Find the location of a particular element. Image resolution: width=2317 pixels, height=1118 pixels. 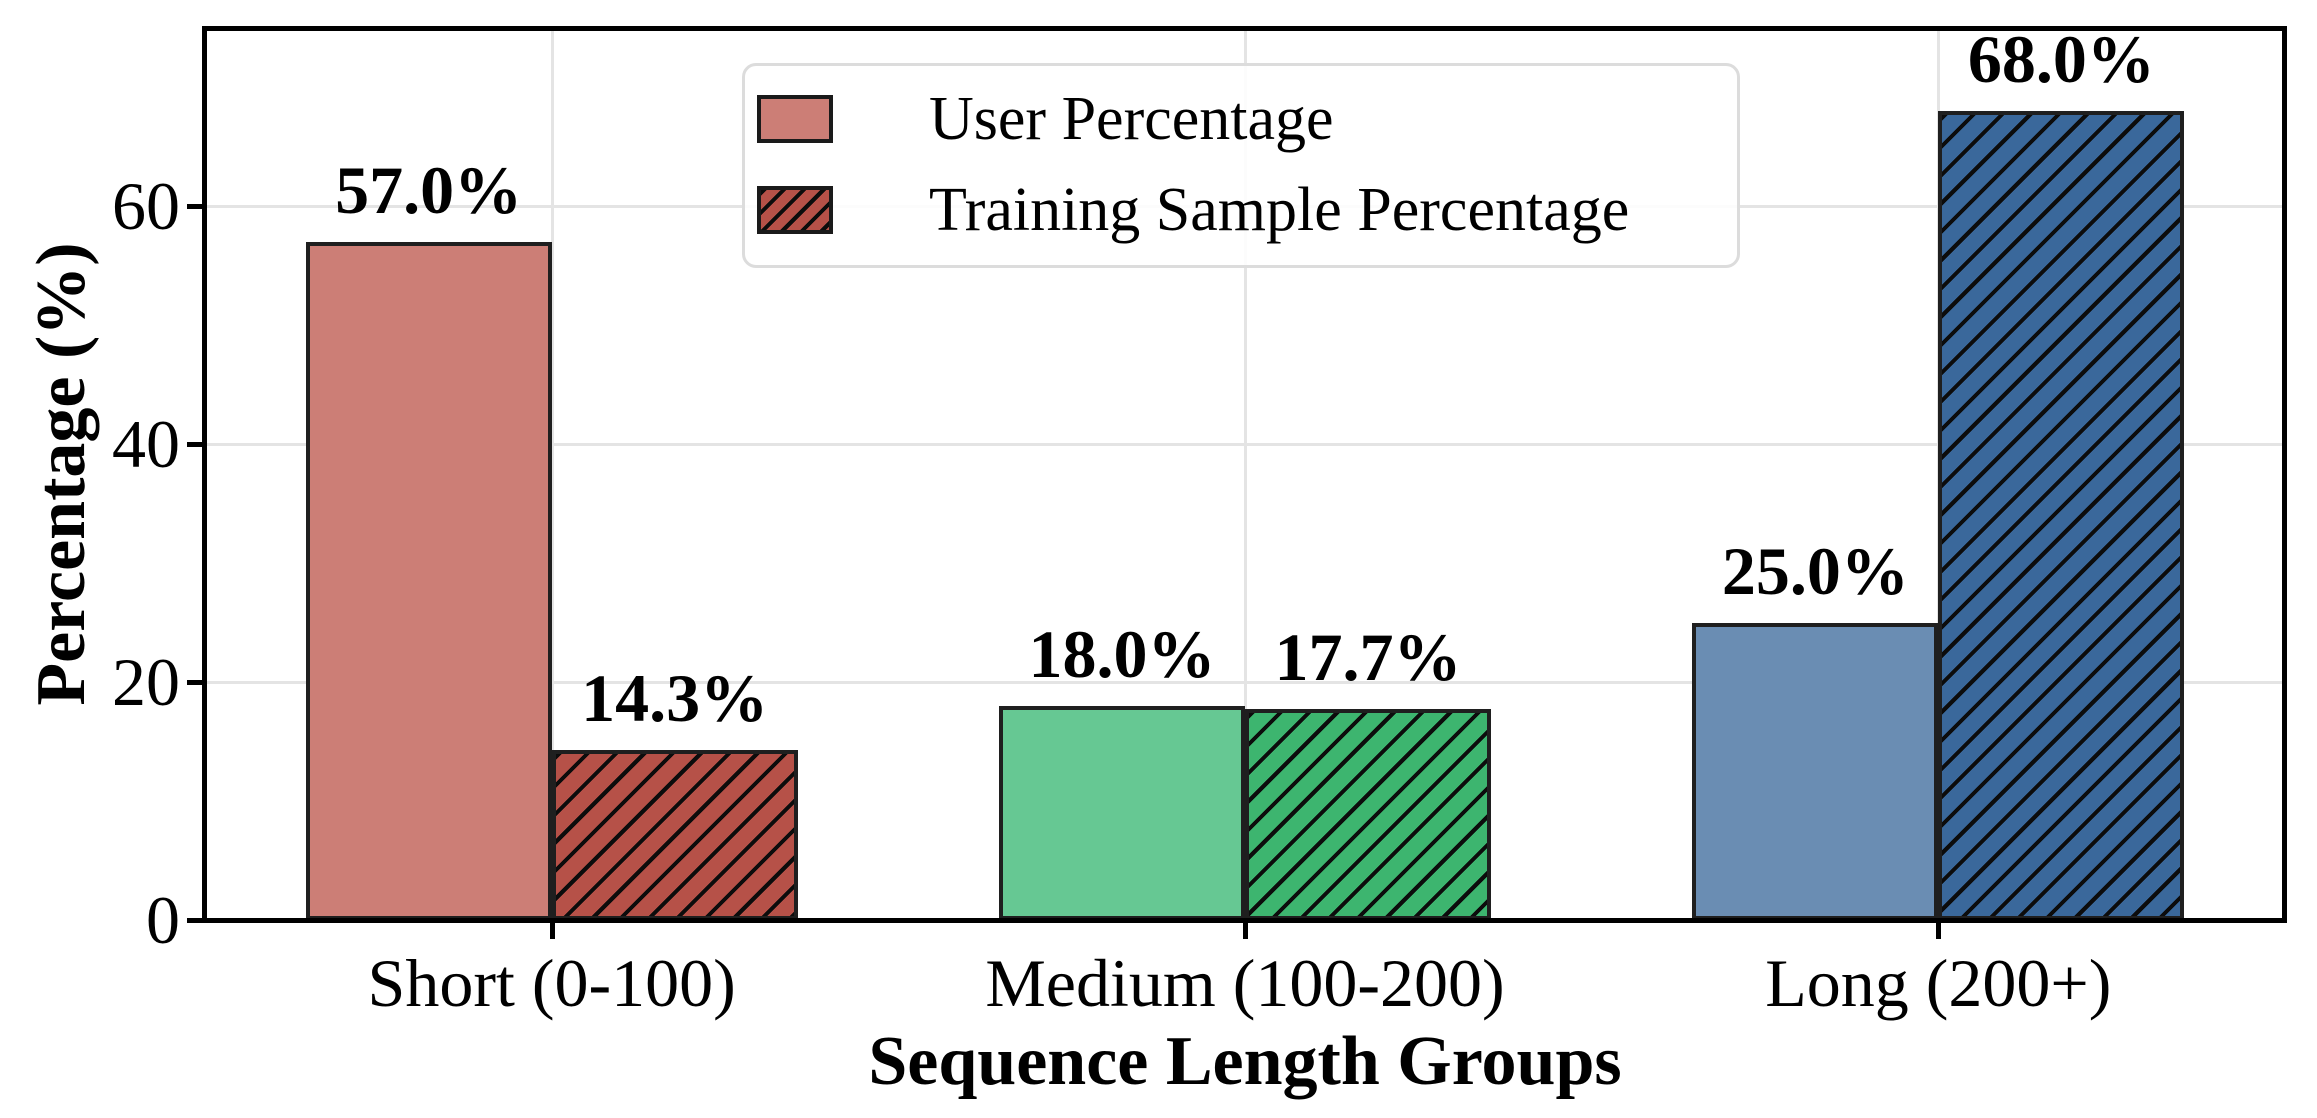

y-tick-label: 40 is located at coordinates (146, 444).